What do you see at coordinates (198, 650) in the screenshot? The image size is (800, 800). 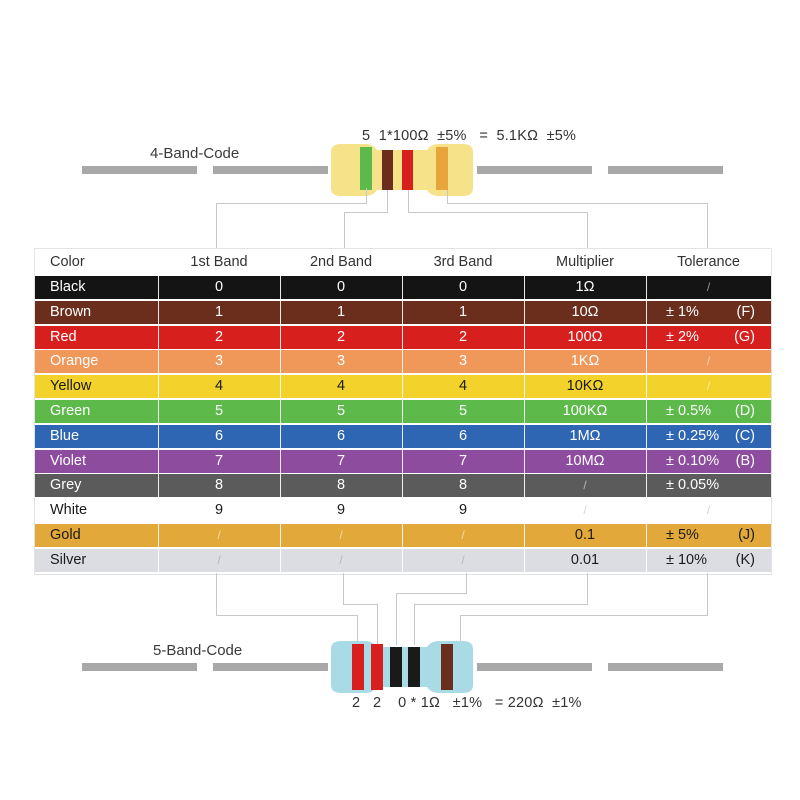 I see `five-band-label: 5-Band-Code` at bounding box center [198, 650].